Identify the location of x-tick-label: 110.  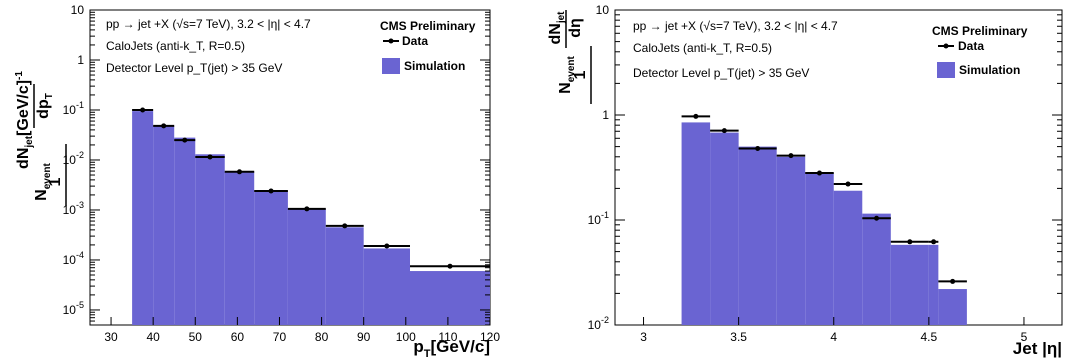
(447, 337).